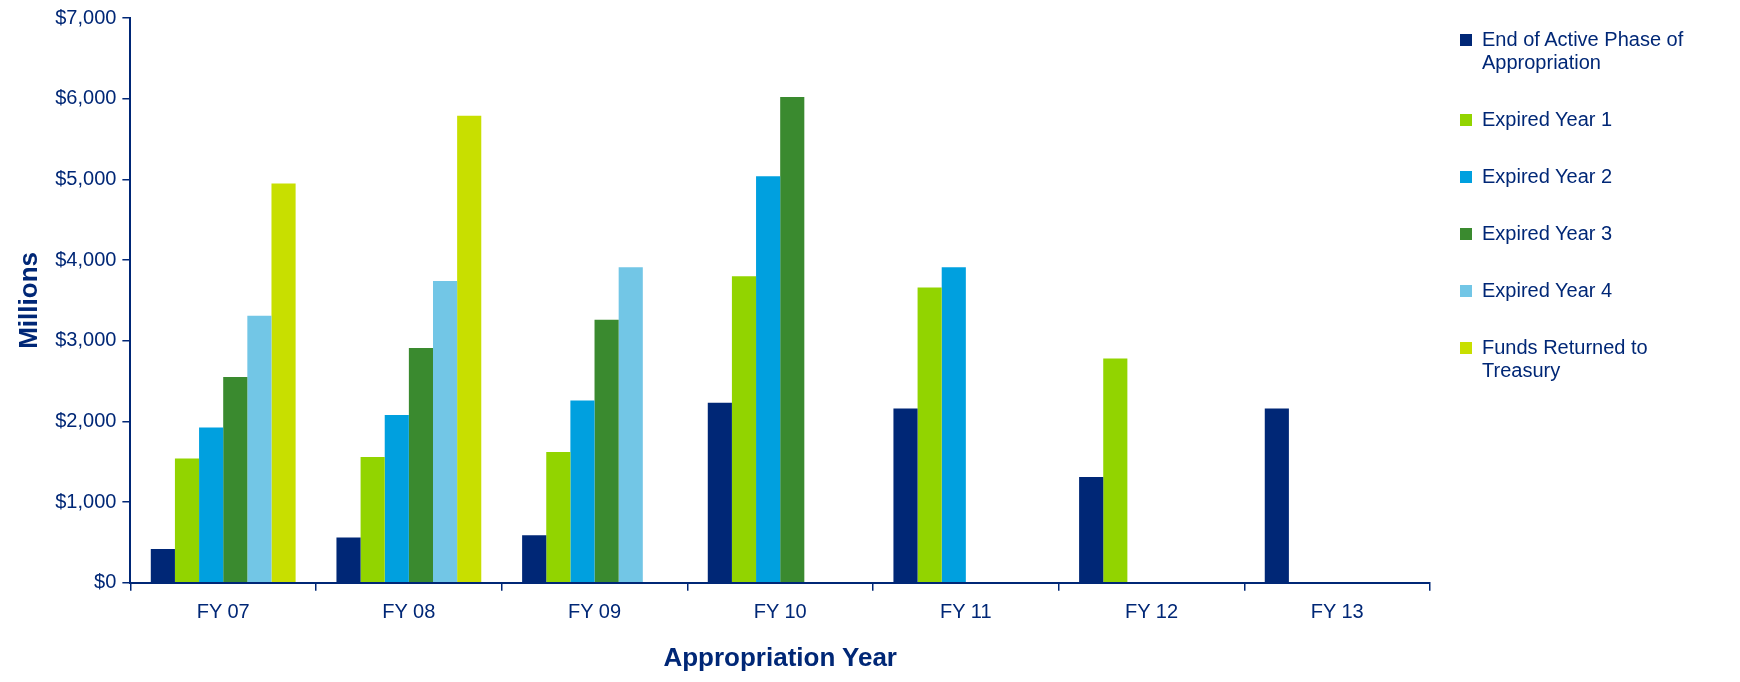  What do you see at coordinates (966, 611) in the screenshot?
I see `x-tick-label: FY 11` at bounding box center [966, 611].